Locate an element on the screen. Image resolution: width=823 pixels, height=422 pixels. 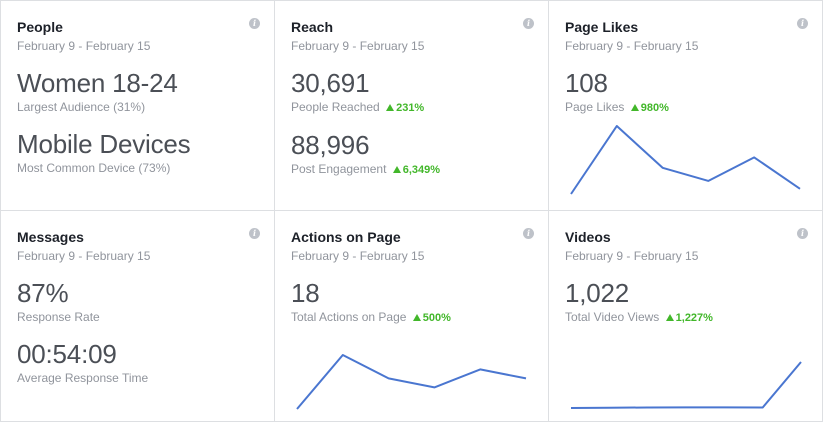
metric: 18 Total Actions on Page 500% is located at coordinates (411, 302).